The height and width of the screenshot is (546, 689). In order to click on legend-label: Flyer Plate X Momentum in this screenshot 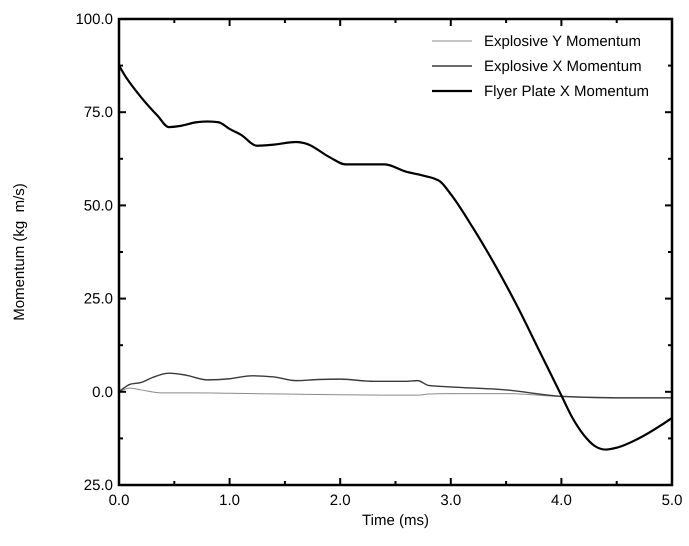, I will do `click(567, 91)`.